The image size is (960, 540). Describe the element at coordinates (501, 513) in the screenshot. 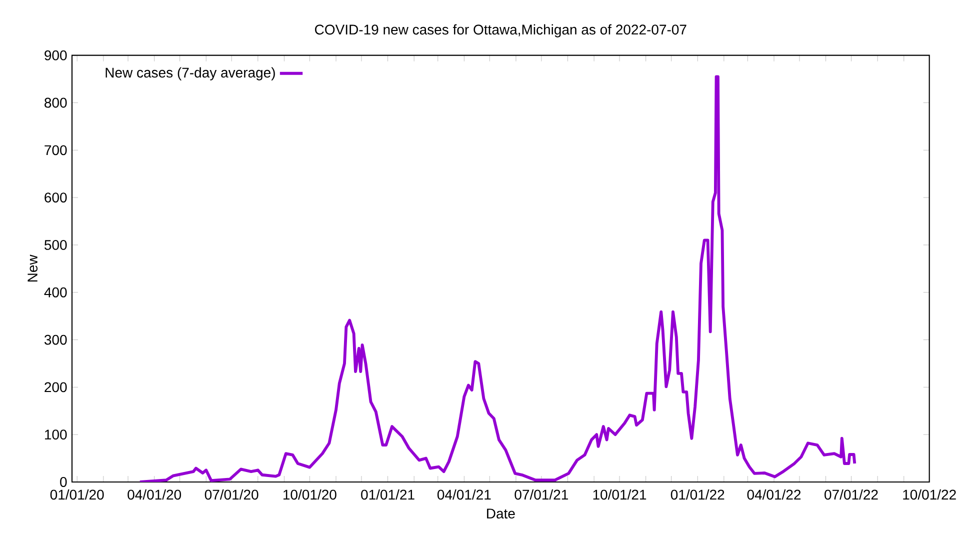

I see `x-axis-title: Date` at that location.